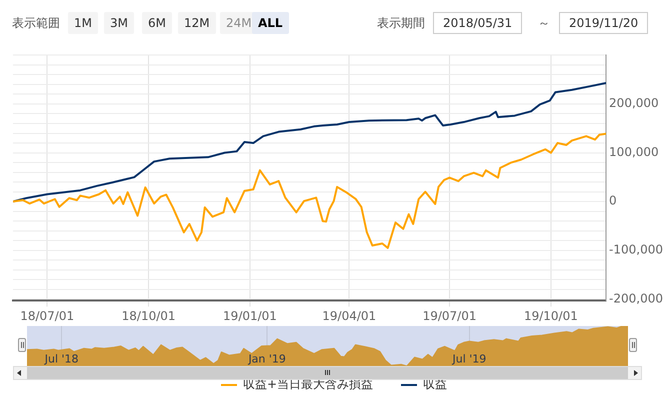 The height and width of the screenshot is (399, 668). What do you see at coordinates (468, 359) in the screenshot?
I see `x-tick-label: Jul '19` at bounding box center [468, 359].